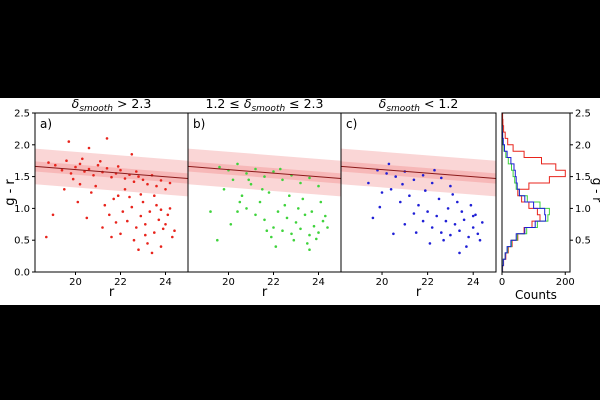  I want to click on title-suffix: > 2.3, so click(132, 103).